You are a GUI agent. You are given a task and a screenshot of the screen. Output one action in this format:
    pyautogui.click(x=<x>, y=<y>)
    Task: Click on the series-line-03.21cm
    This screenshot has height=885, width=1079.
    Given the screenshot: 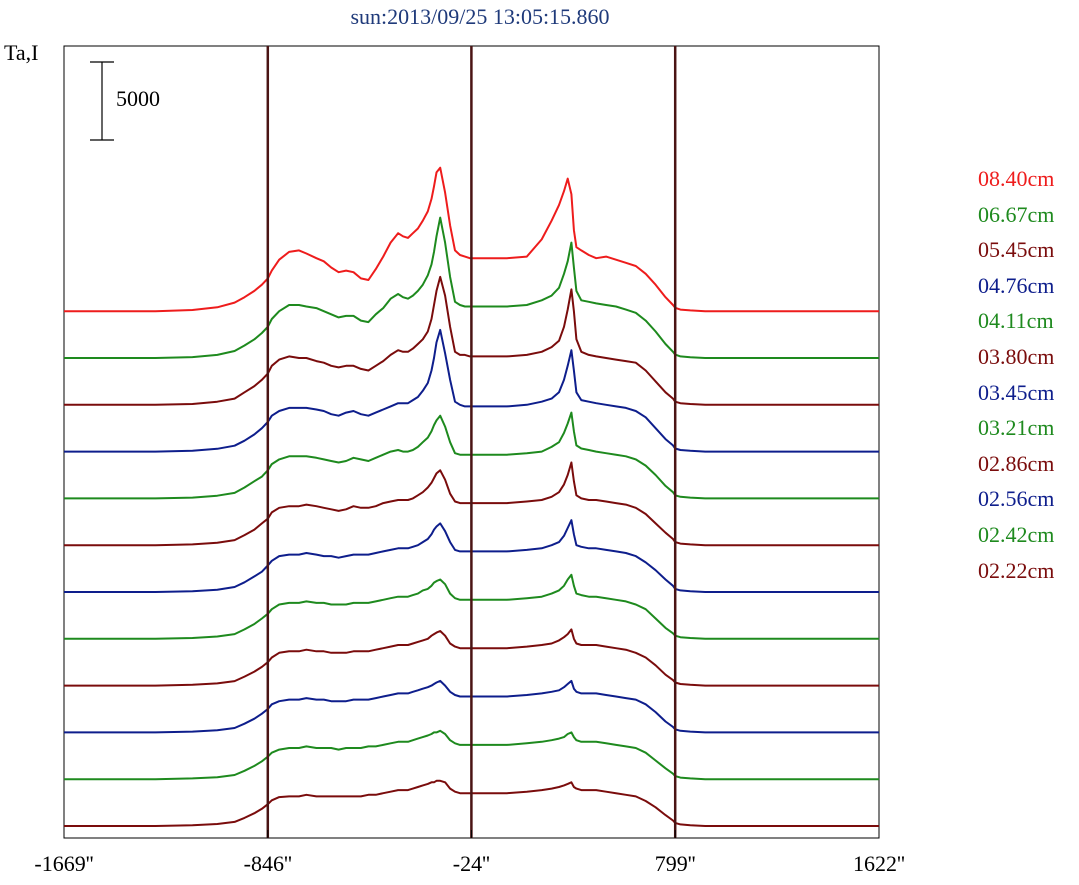 What is the action you would take?
    pyautogui.click(x=471, y=606)
    